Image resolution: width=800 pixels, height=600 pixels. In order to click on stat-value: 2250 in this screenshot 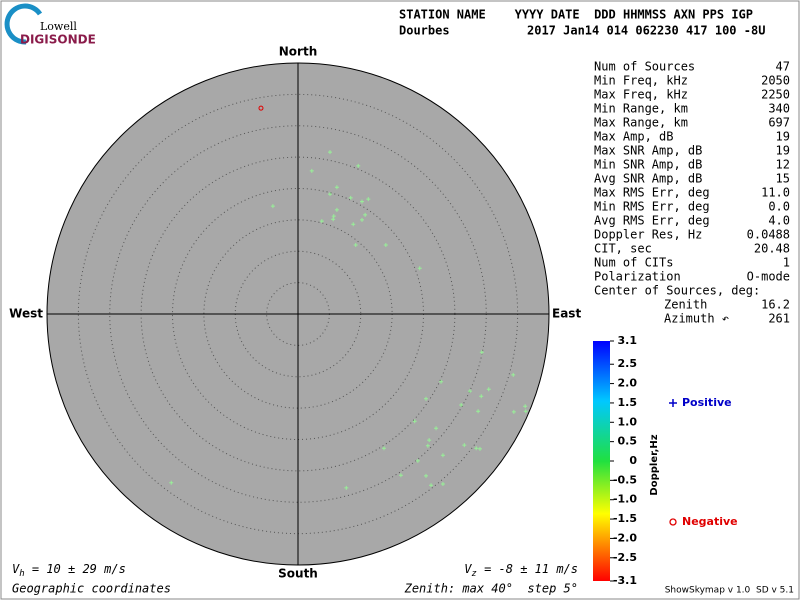, I will do `click(775, 95)`.